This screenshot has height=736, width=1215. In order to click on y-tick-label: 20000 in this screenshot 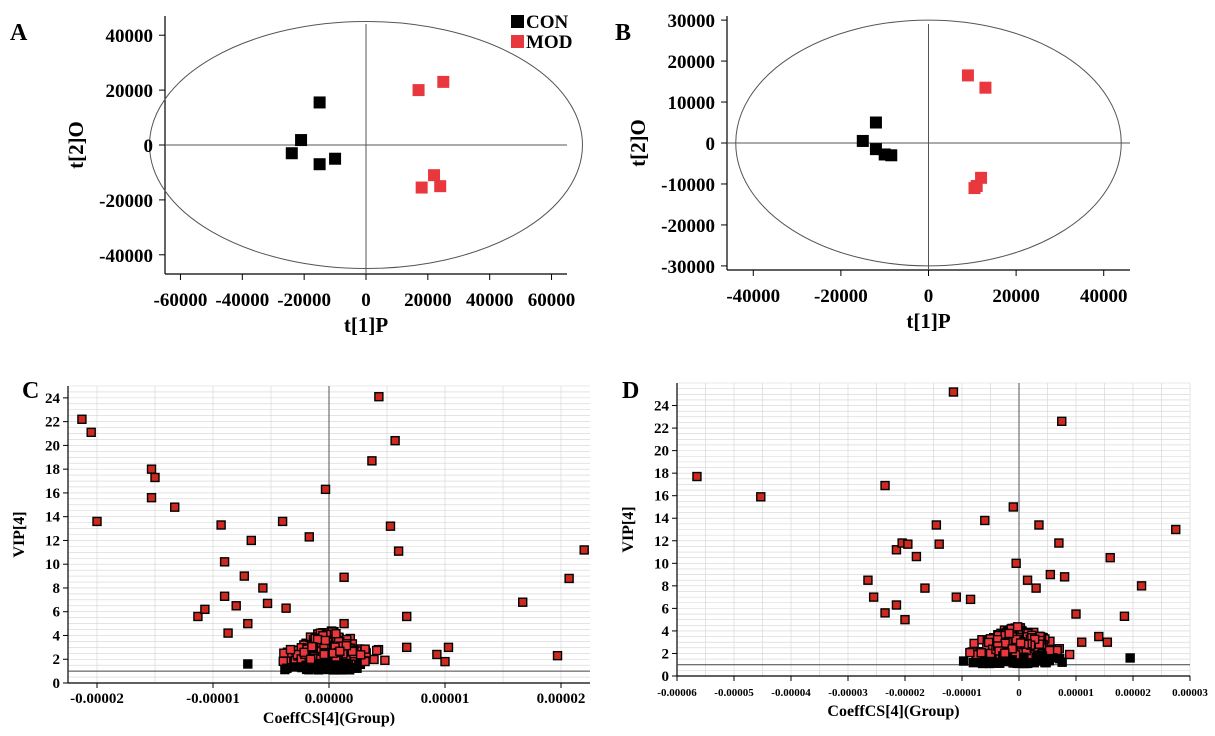, I will do `click(692, 62)`.